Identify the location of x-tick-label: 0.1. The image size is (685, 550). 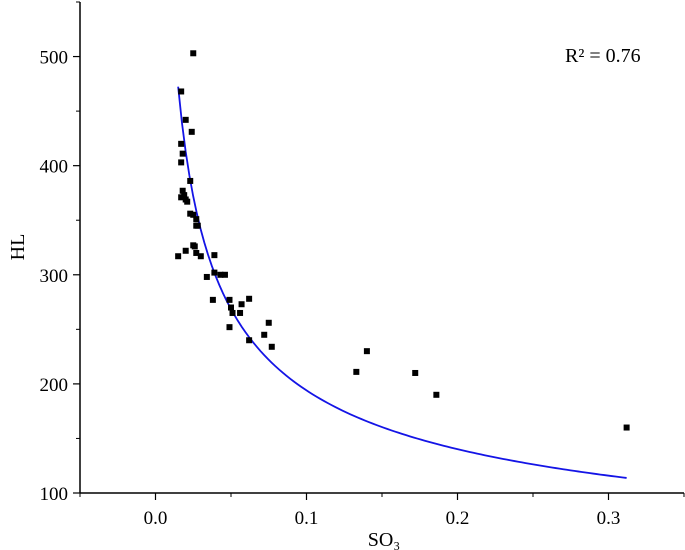
(307, 518).